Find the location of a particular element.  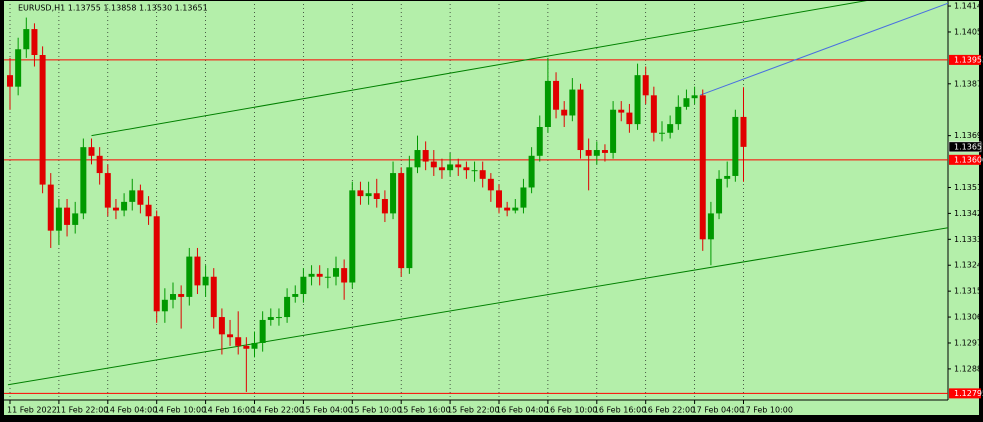

y-tick-label: 1.13510 is located at coordinates (968, 187).